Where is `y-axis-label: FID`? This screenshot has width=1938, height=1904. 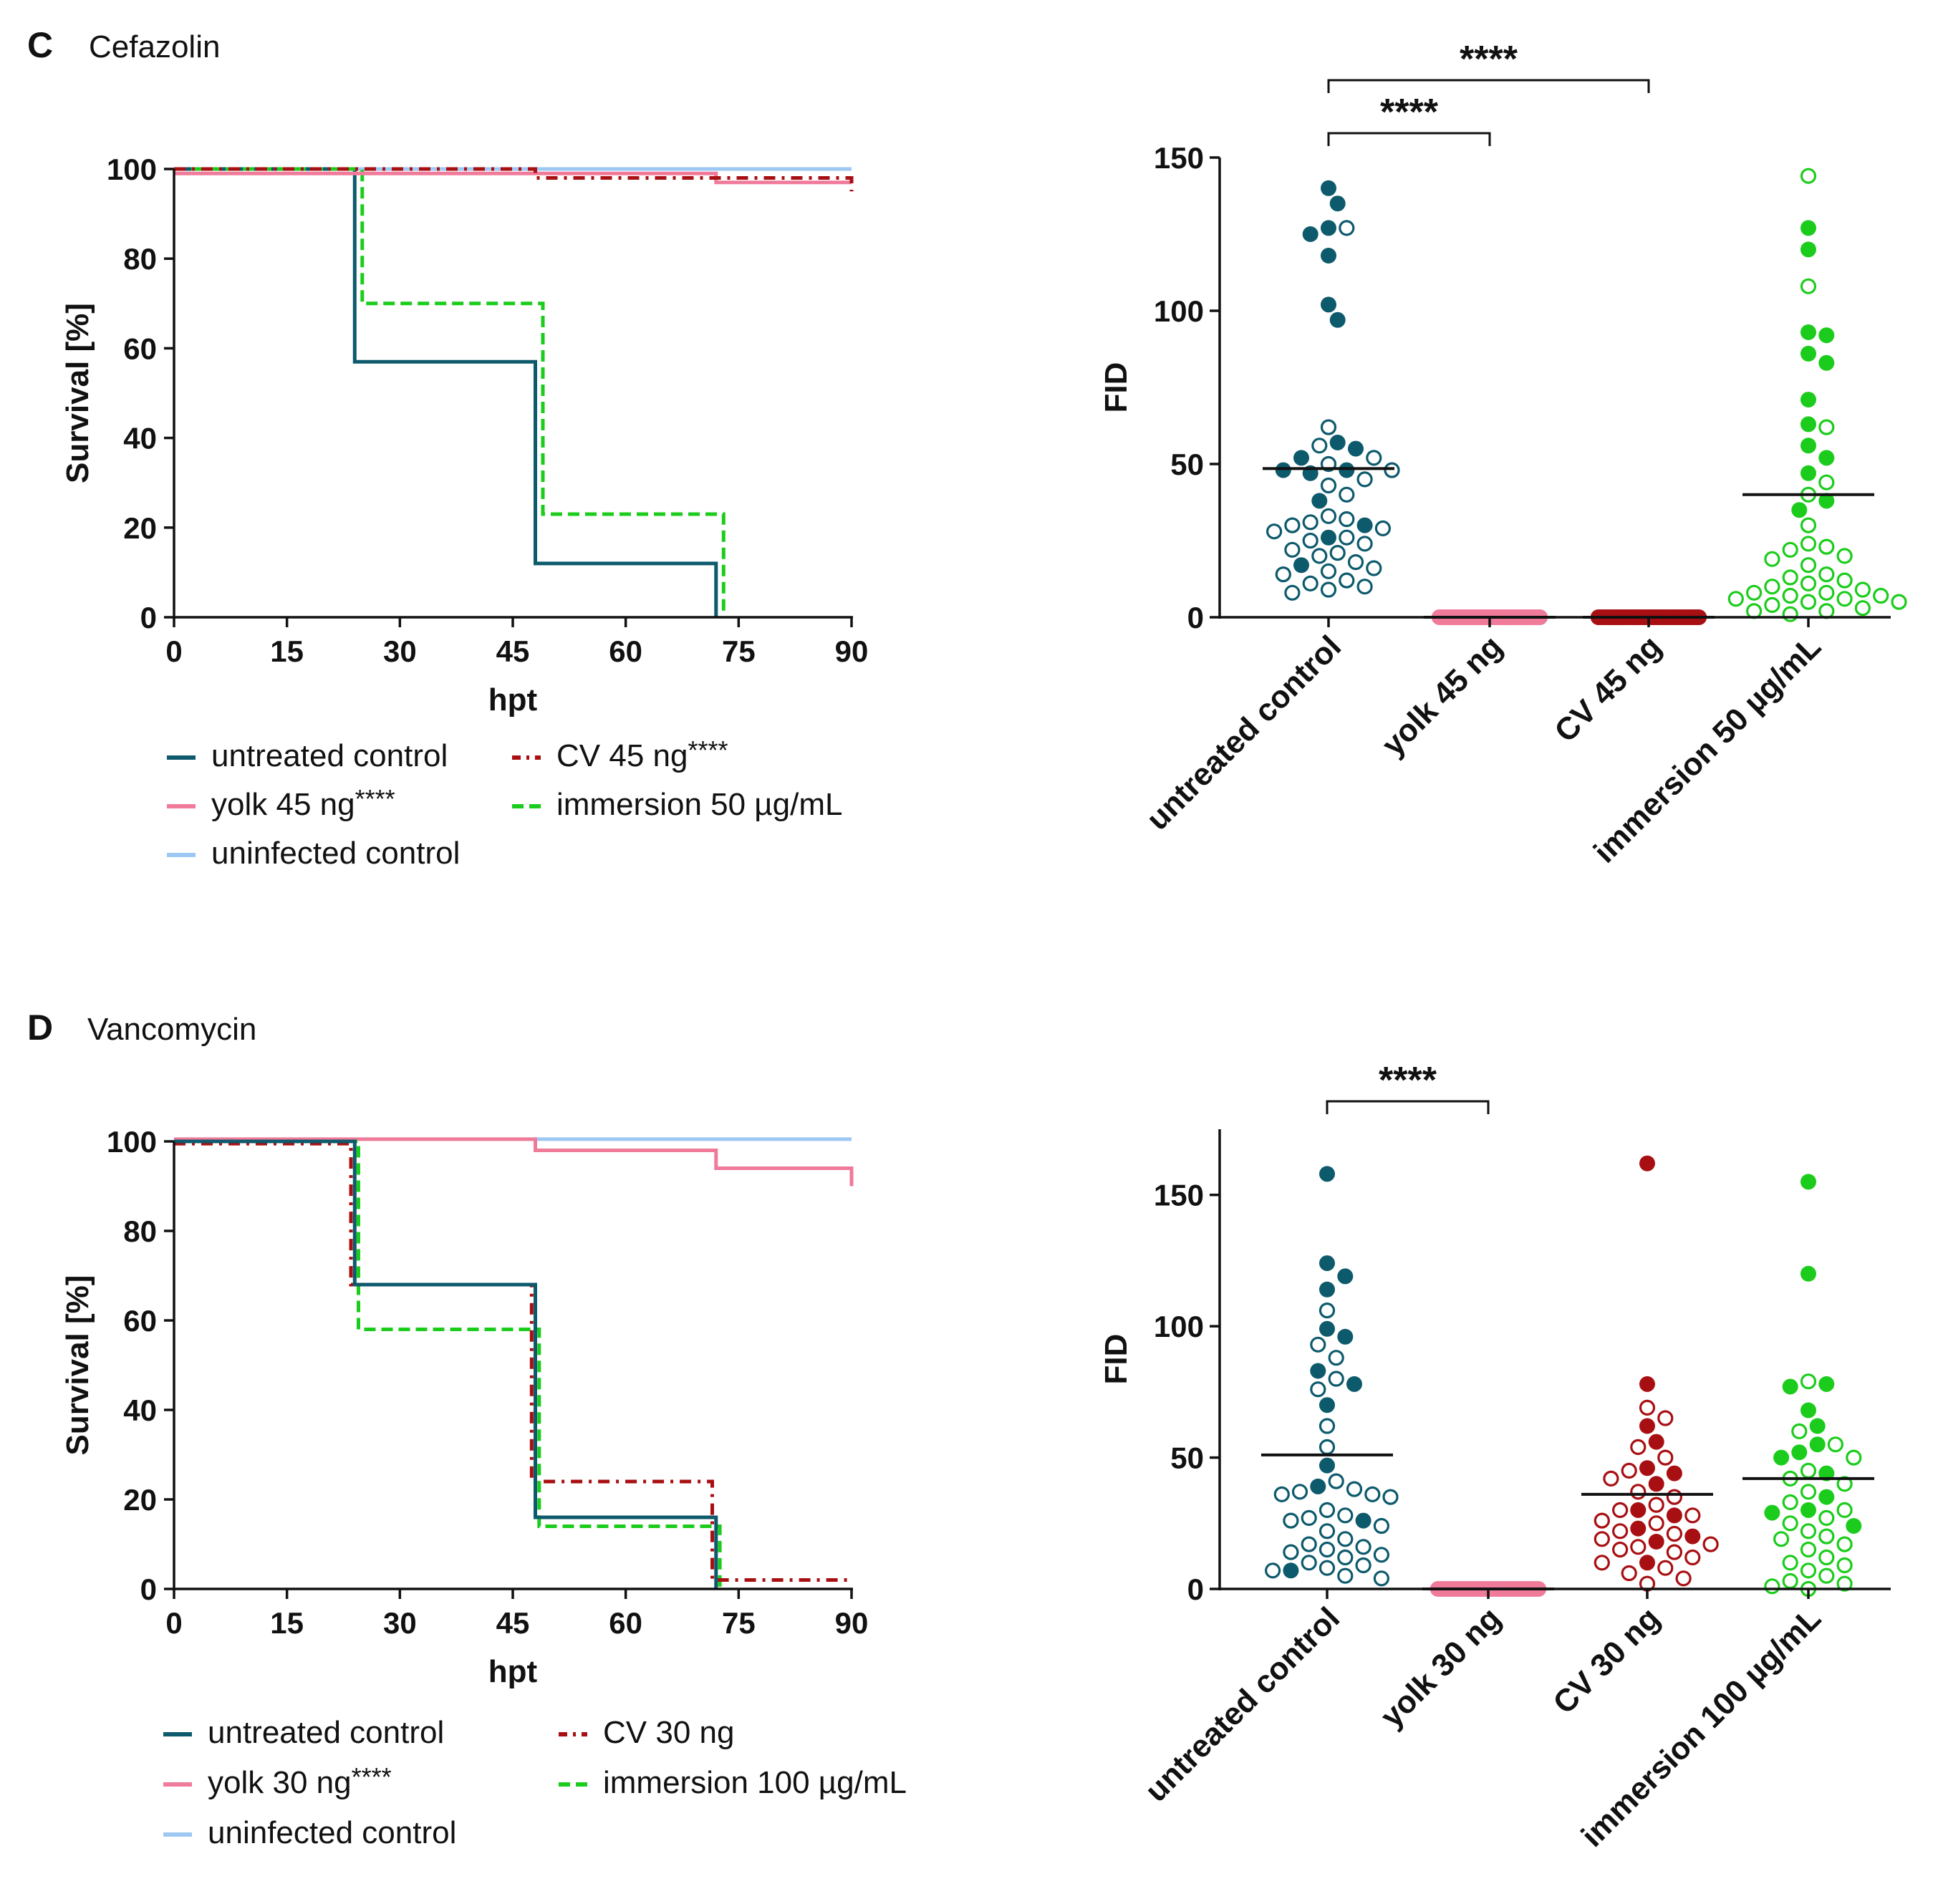
y-axis-label: FID is located at coordinates (1116, 387).